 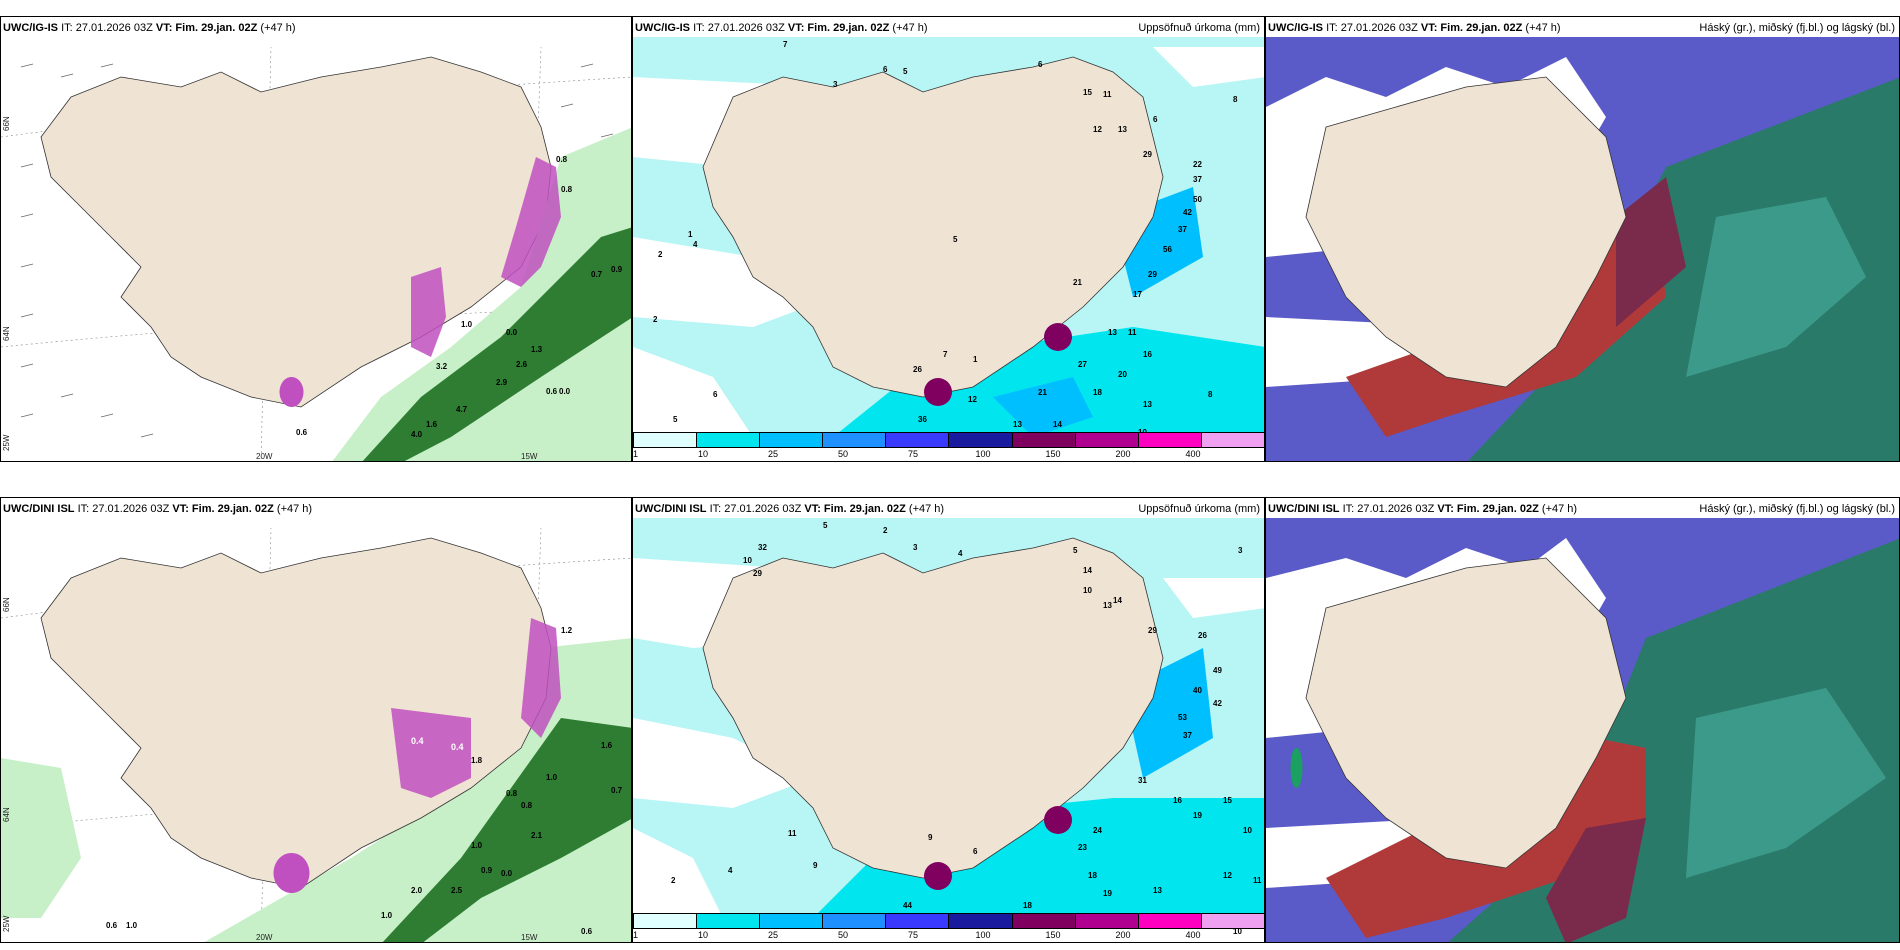 I want to click on precip-value: 0.8, so click(x=567, y=189).